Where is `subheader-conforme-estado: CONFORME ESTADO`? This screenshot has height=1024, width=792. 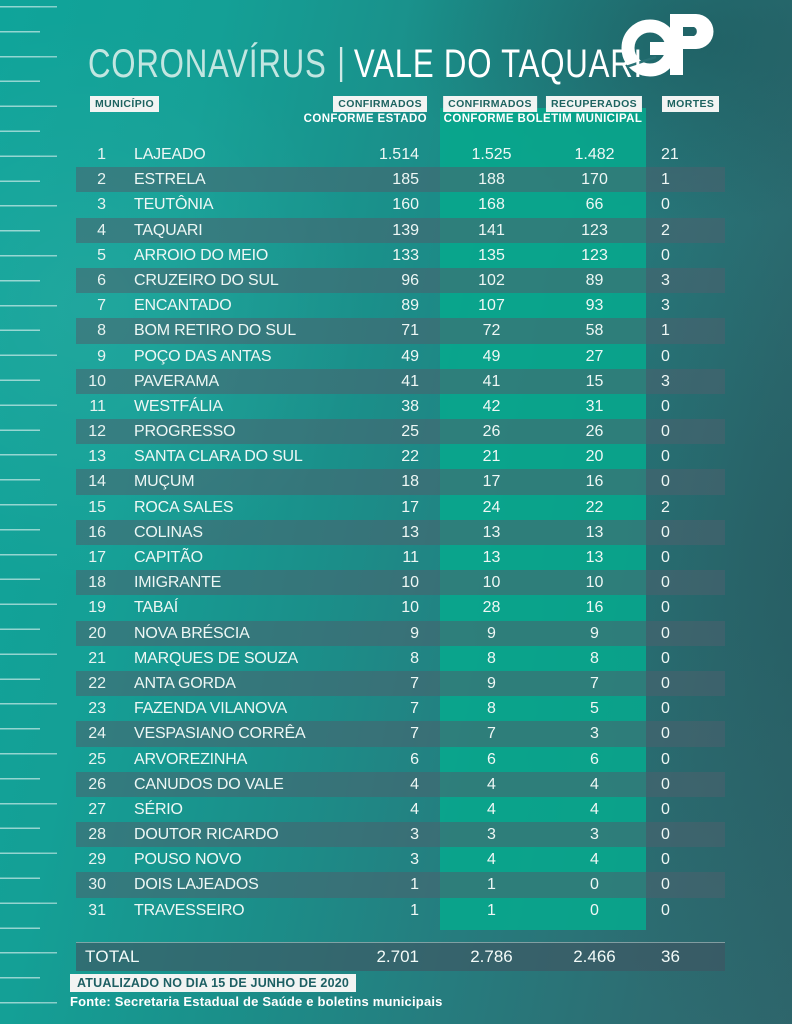
subheader-conforme-estado: CONFORME ESTADO is located at coordinates (365, 119).